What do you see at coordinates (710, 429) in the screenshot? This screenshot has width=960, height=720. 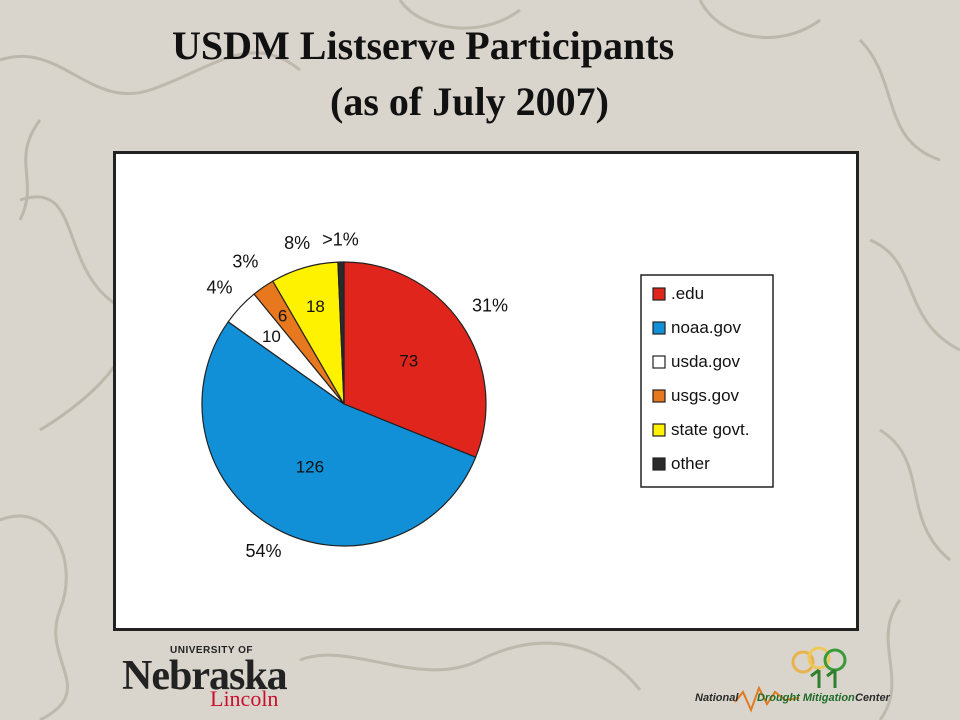 I see `legend-label-state-govt: state govt.` at bounding box center [710, 429].